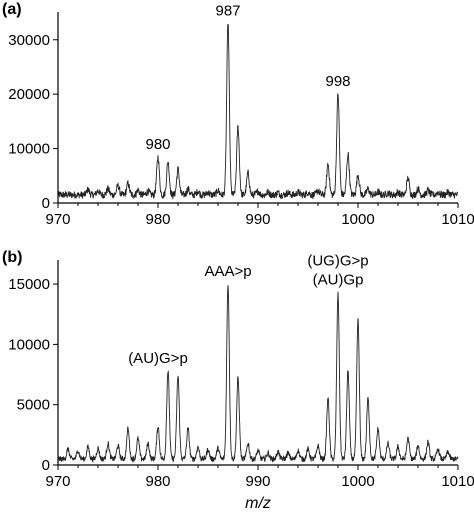  What do you see at coordinates (12, 9) in the screenshot?
I see `panel-label: (a)` at bounding box center [12, 9].